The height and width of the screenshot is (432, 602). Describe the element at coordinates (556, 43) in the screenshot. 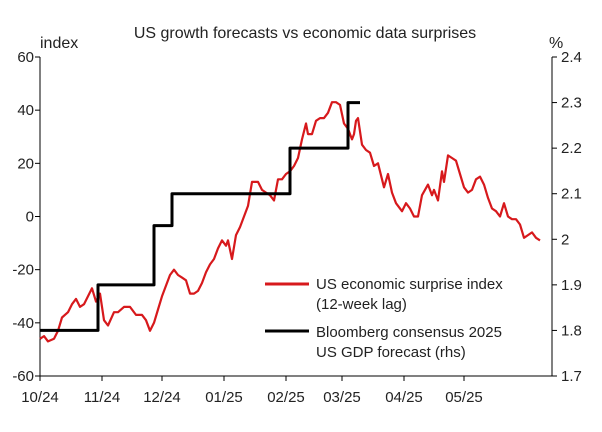

I see `right-axis-unit-label: %` at that location.